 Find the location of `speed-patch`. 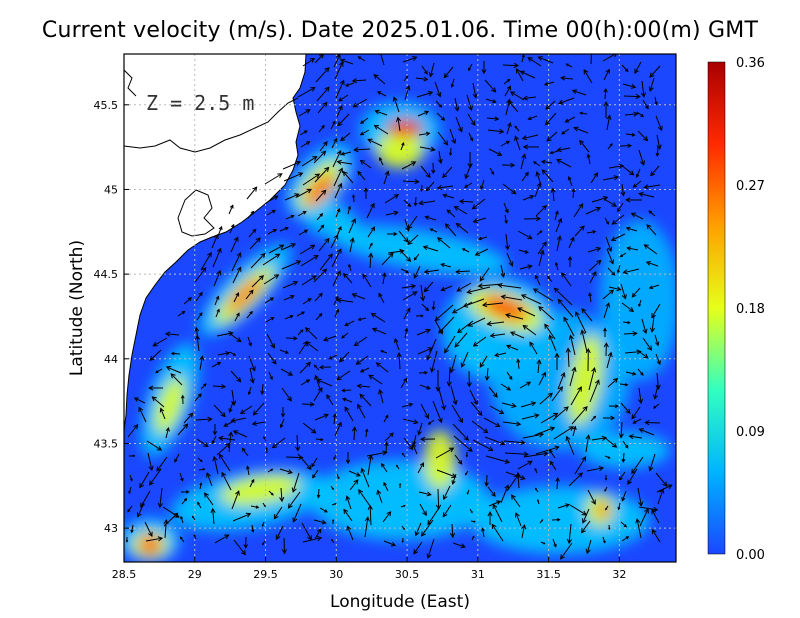

speed-patch is located at coordinates (320, 190).